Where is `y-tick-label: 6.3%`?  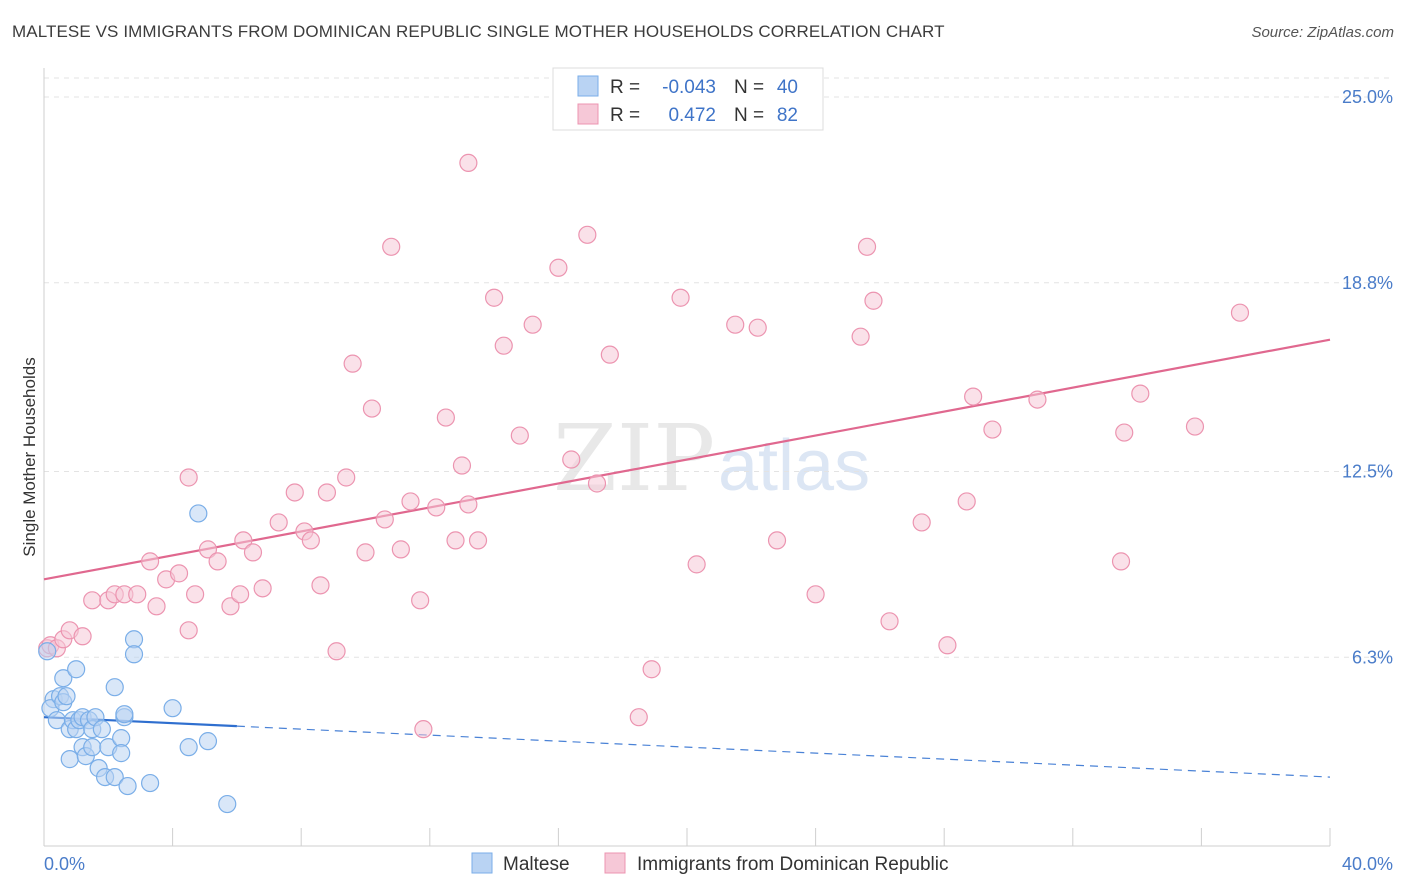 y-tick-label: 6.3% is located at coordinates (1372, 657).